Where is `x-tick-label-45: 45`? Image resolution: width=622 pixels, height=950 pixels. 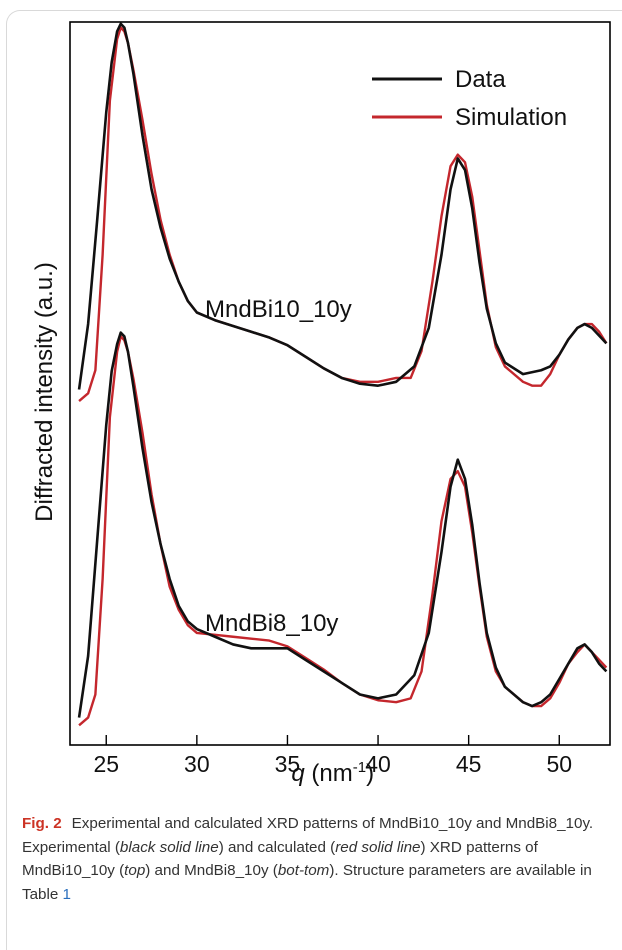
x-tick-label-45: 45 is located at coordinates (469, 764).